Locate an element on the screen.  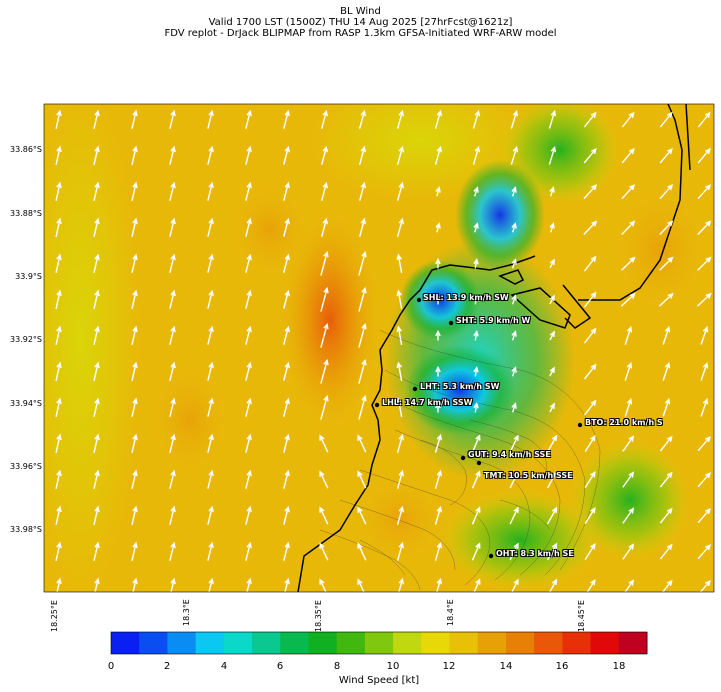
terrain-contours is located at coordinates (460, 460).